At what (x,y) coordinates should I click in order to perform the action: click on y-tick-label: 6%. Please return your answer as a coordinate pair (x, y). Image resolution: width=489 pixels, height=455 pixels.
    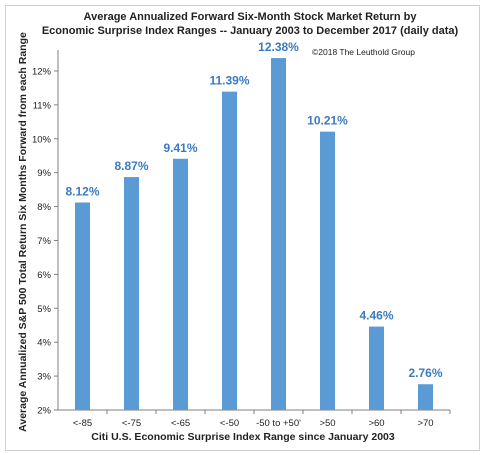
    Looking at the image, I should click on (44, 275).